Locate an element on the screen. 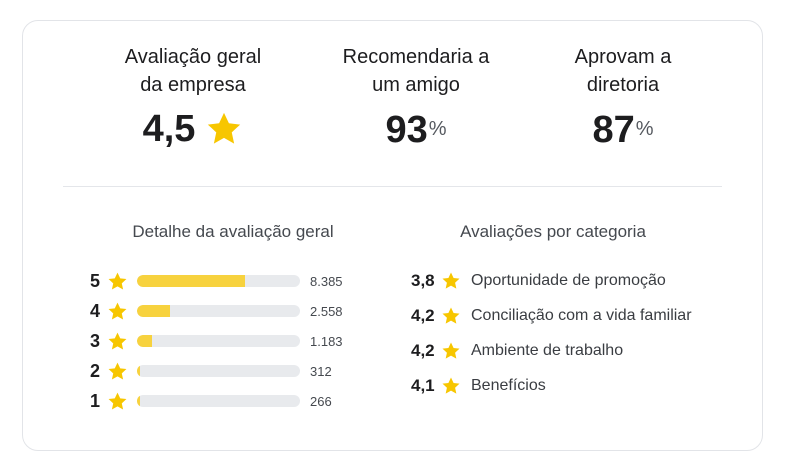 This screenshot has height=473, width=793. category-label: Ambiente de trabalho is located at coordinates (547, 350).